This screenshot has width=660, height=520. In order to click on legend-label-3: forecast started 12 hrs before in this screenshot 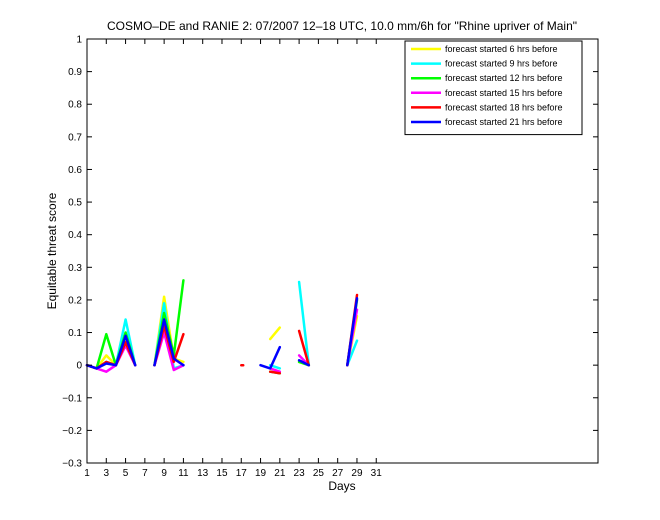, I will do `click(504, 78)`.